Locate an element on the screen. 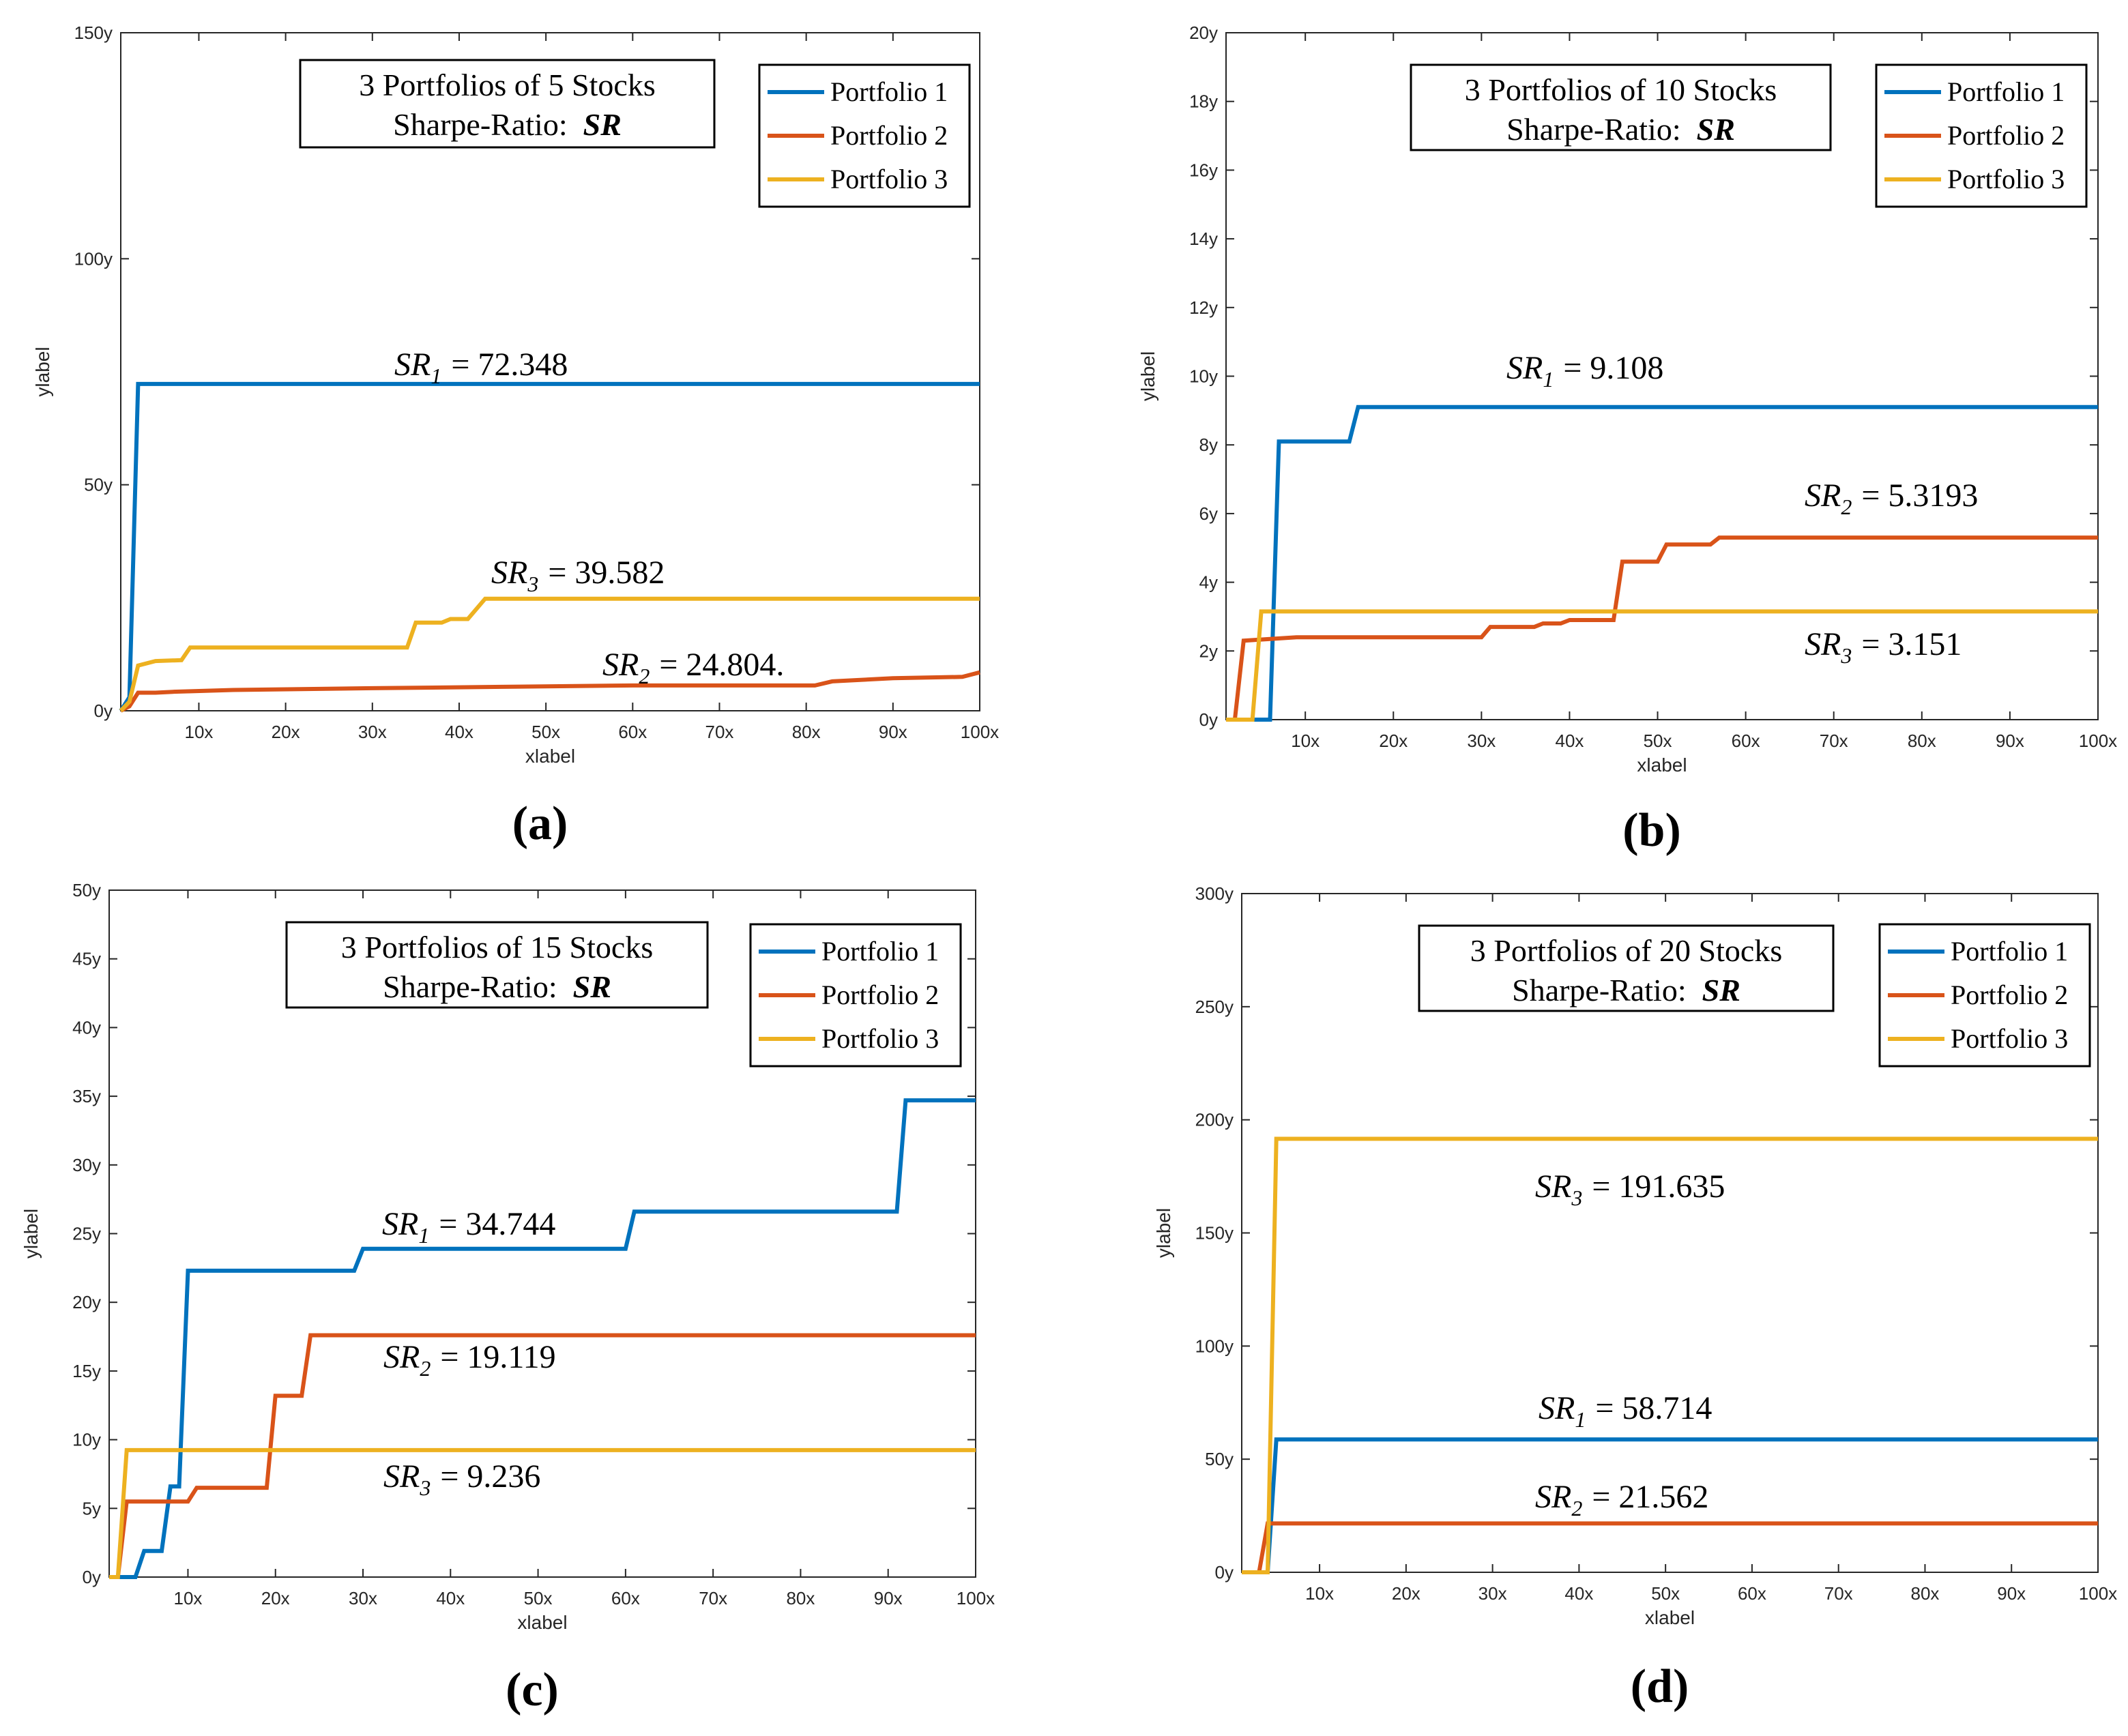  sr-annotation-subscript: 2 is located at coordinates (426, 1369).